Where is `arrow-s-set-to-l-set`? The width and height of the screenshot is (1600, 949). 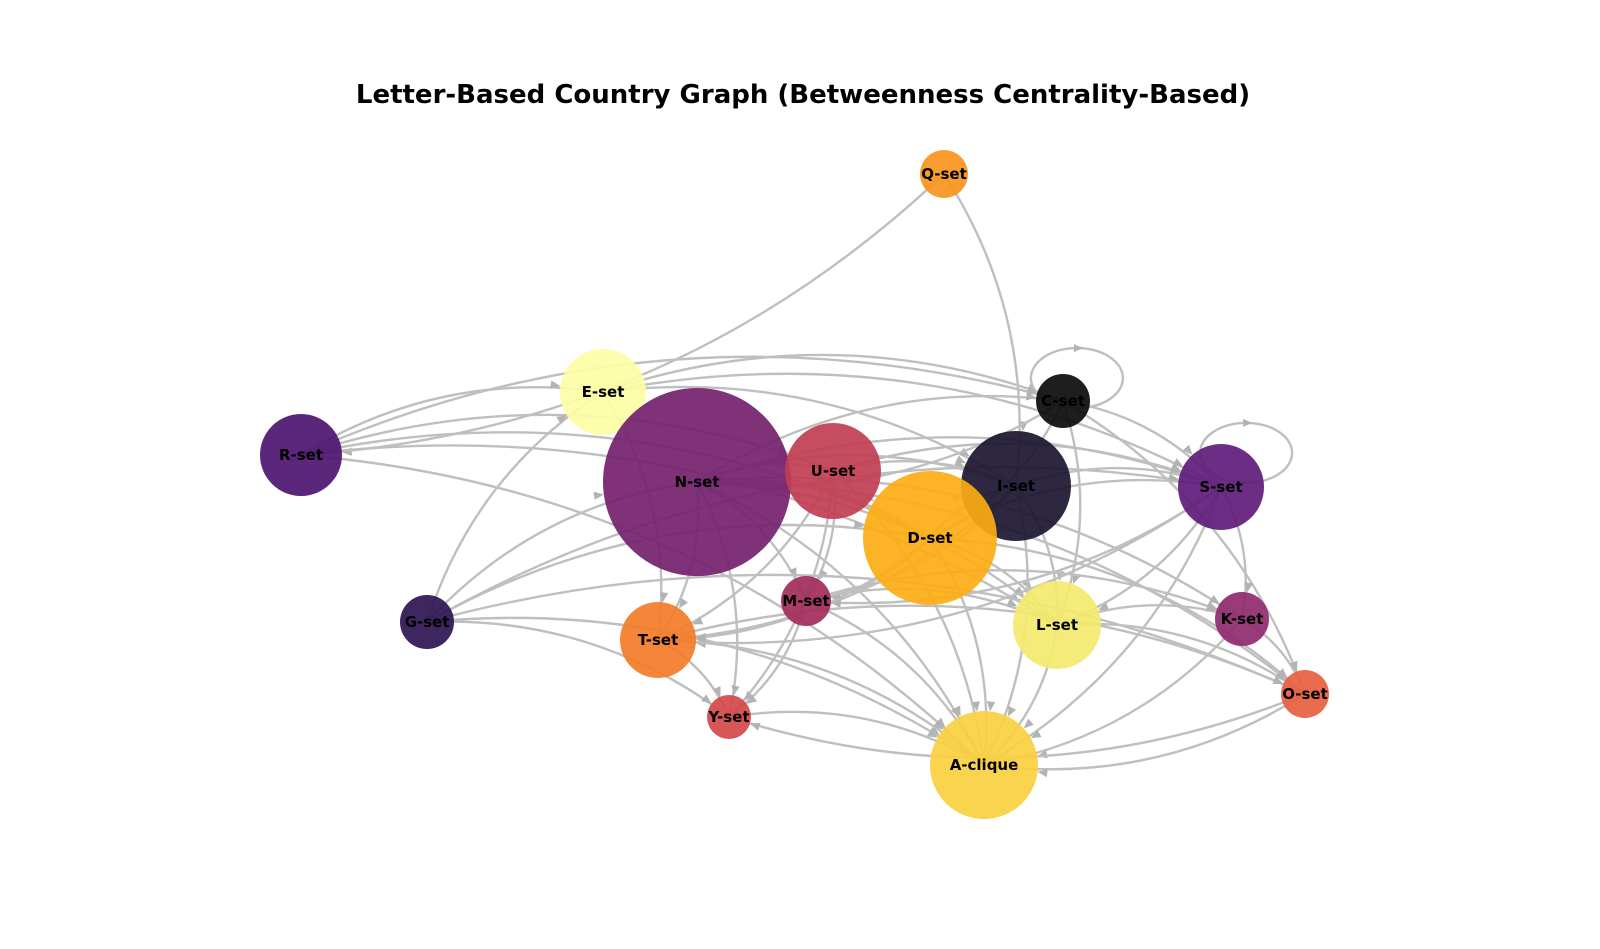 arrow-s-set-to-l-set is located at coordinates (1103, 606).